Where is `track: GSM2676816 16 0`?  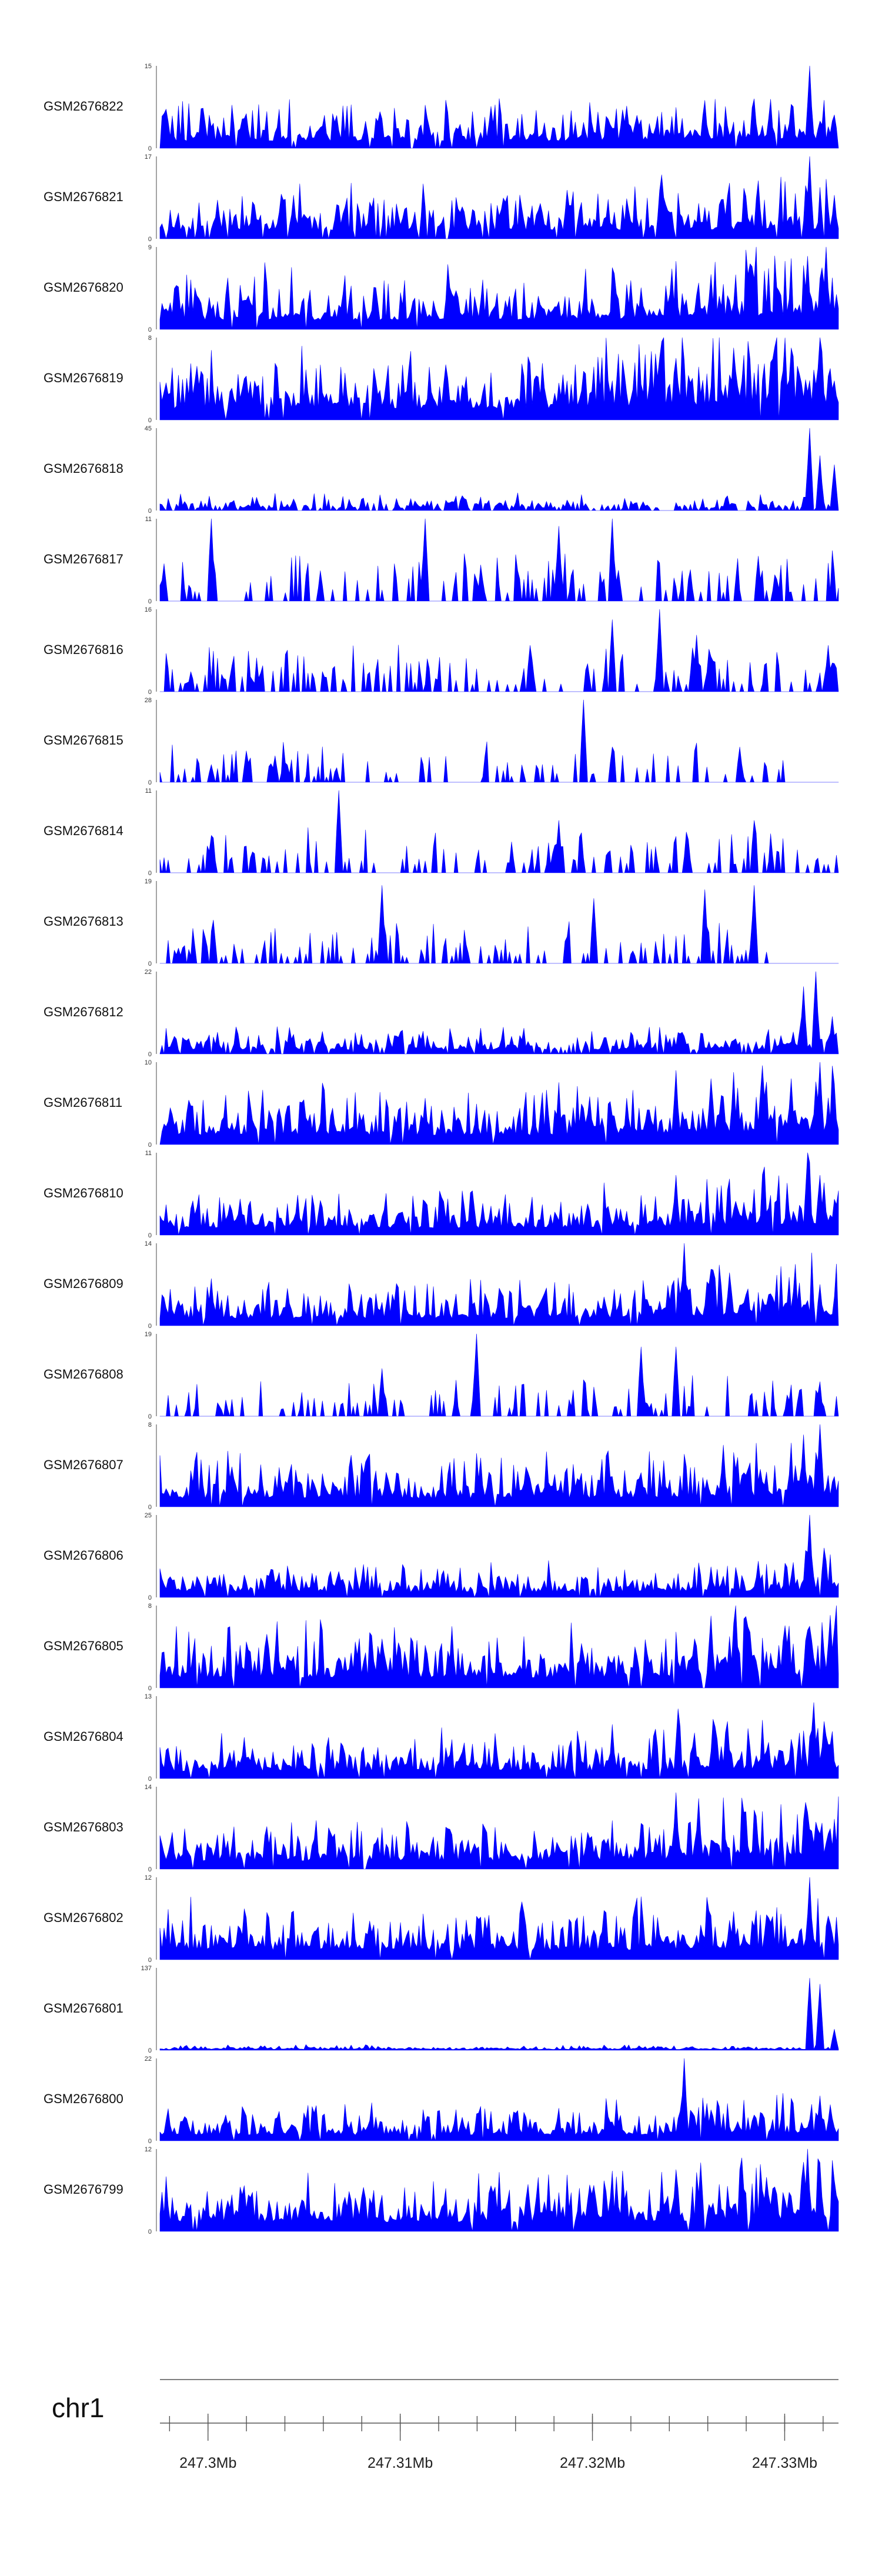 track: GSM2676816 16 0 is located at coordinates (441, 651).